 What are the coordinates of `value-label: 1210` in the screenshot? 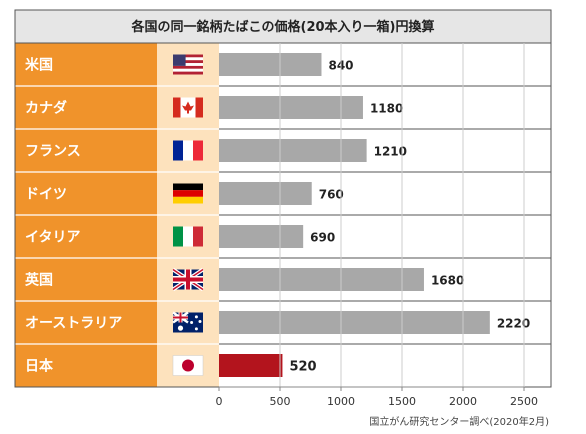 It's located at (390, 152).